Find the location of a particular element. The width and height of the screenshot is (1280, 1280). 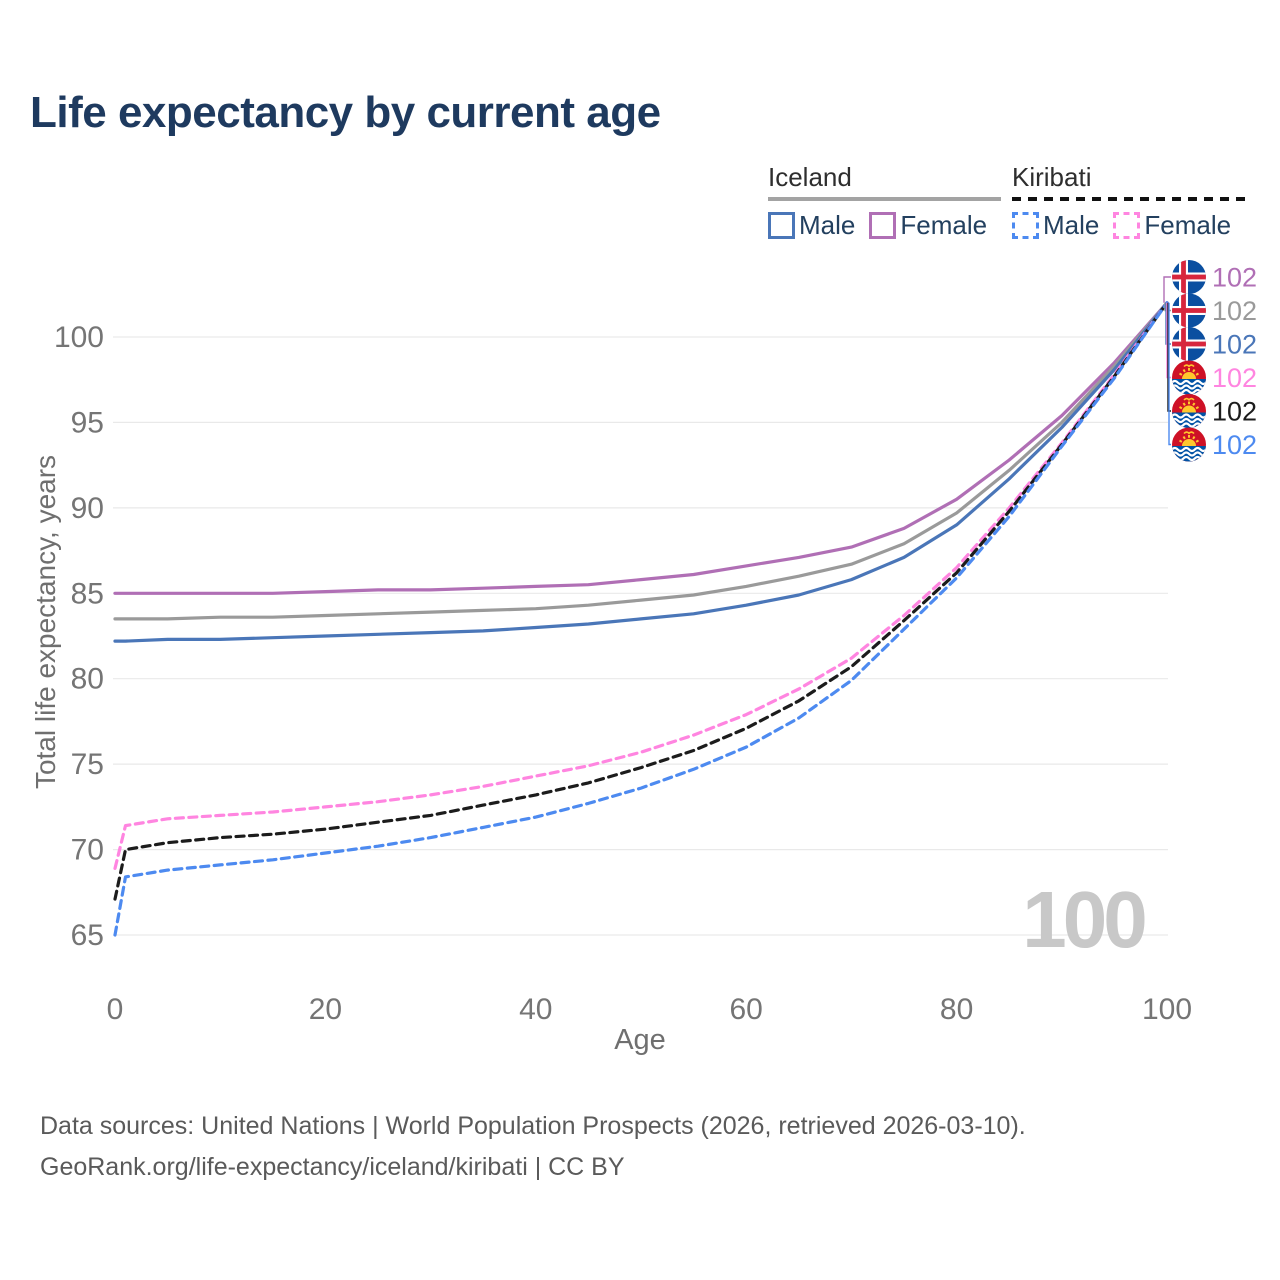

kiribati-dashed-line-sample is located at coordinates (1129, 199).